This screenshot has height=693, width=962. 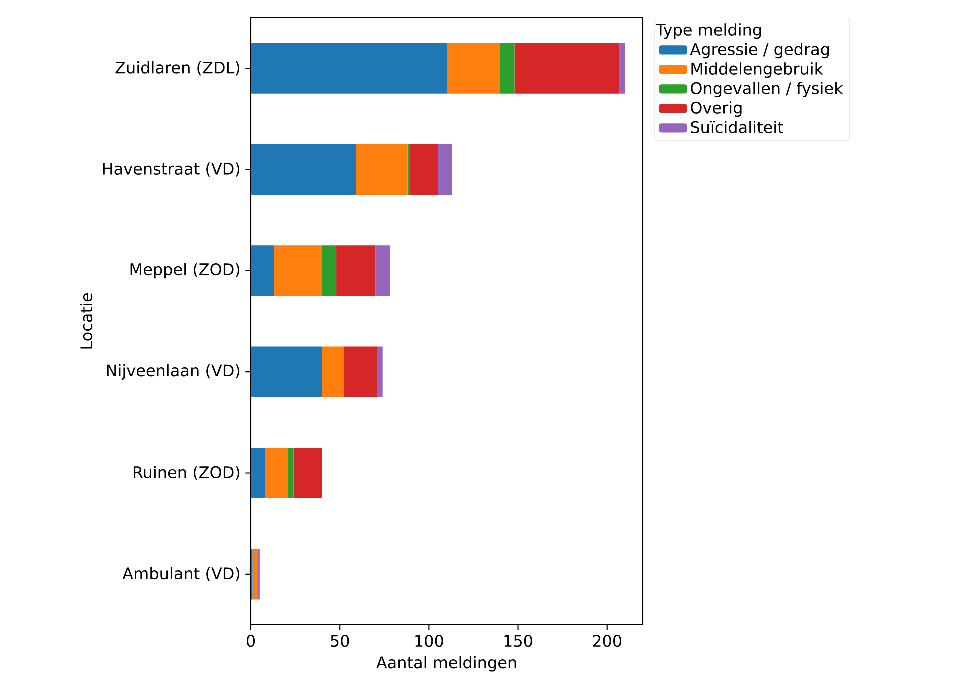 I want to click on legend-title: Type melding, so click(x=709, y=32).